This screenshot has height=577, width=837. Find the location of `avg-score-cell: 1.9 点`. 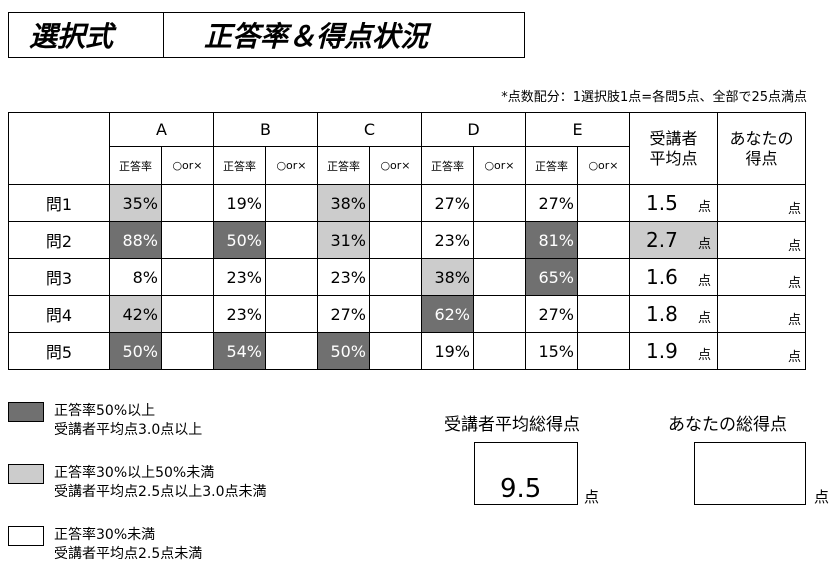

avg-score-cell: 1.9 点 is located at coordinates (673, 351).